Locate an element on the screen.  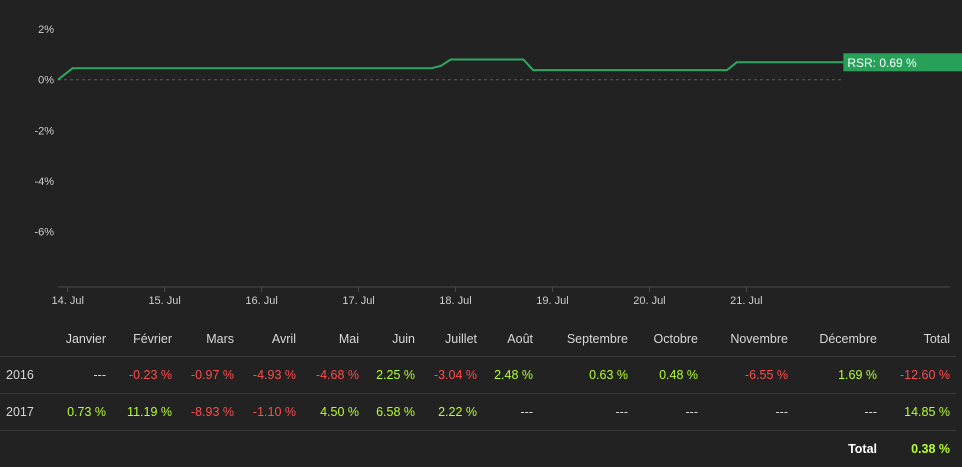
header-month: Février is located at coordinates (145, 339).